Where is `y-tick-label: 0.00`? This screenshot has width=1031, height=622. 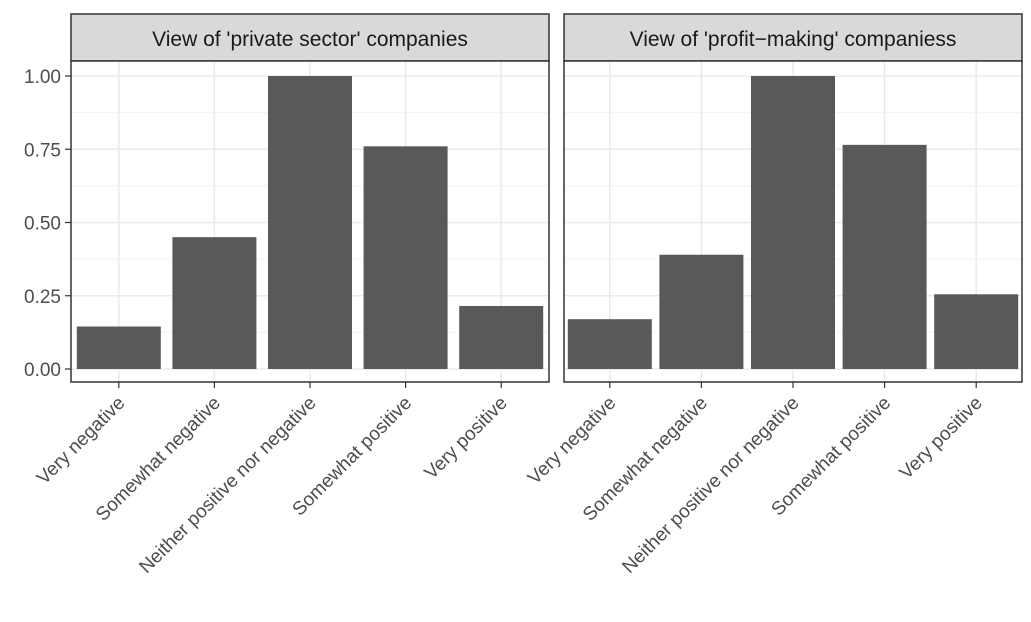 y-tick-label: 0.00 is located at coordinates (42, 370).